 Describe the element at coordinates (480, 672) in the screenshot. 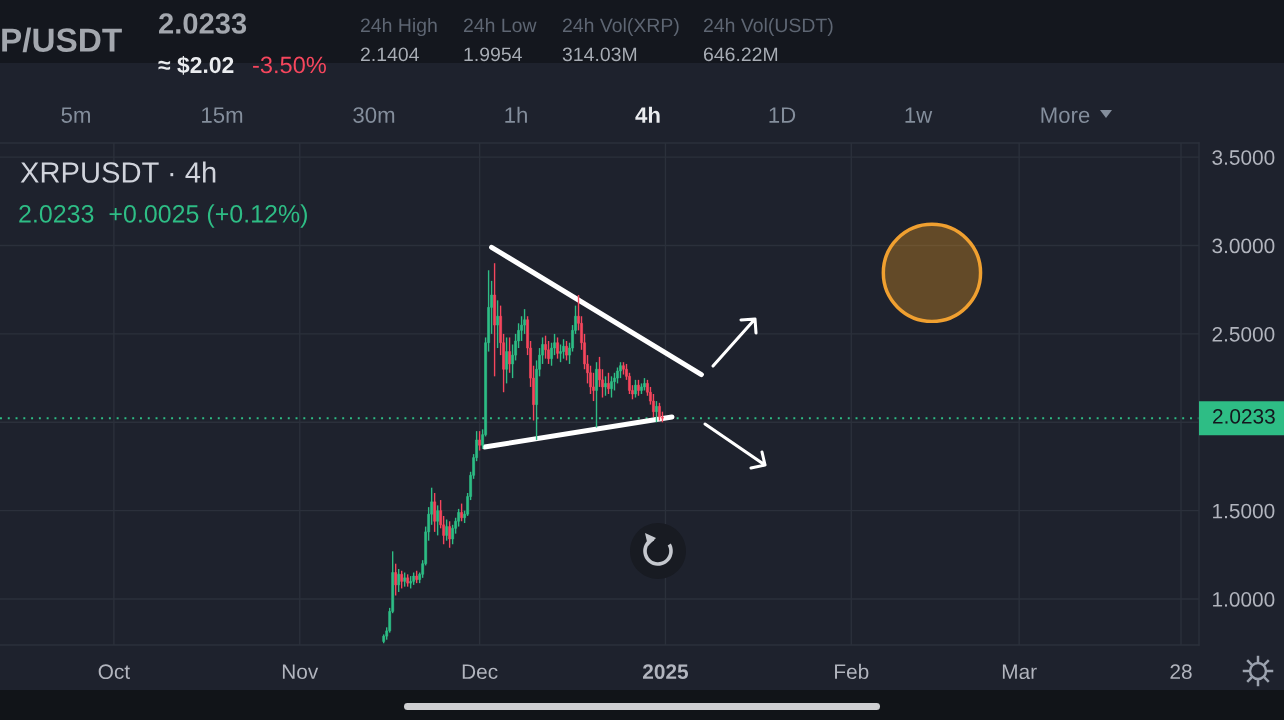

I see `x-tick-label: Dec` at that location.